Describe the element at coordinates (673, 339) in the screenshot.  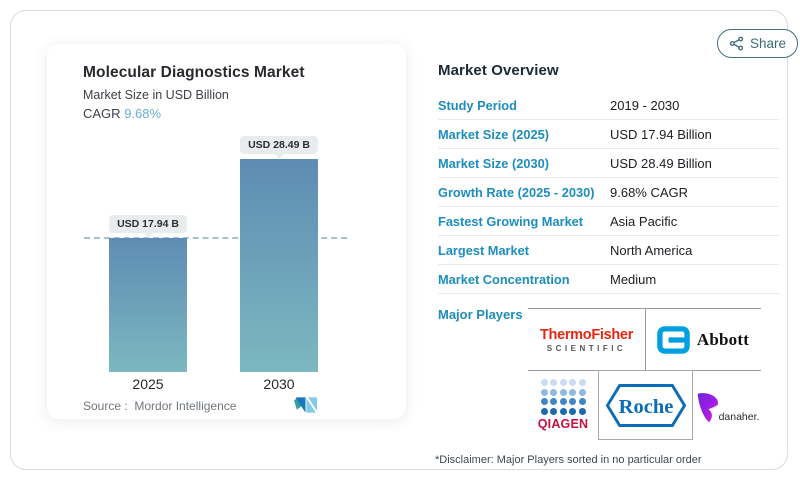
I see `abbott-symbol-icon` at that location.